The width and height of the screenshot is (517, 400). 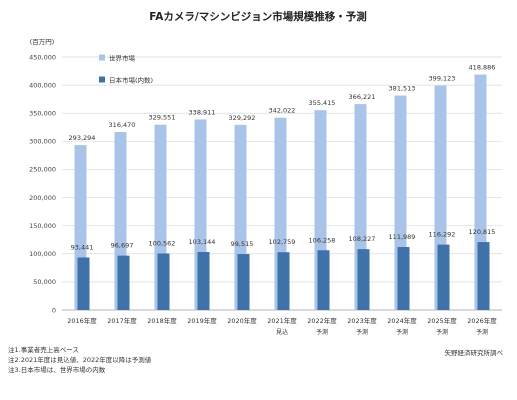 I want to click on data-label-world: 355,415, so click(x=322, y=103).